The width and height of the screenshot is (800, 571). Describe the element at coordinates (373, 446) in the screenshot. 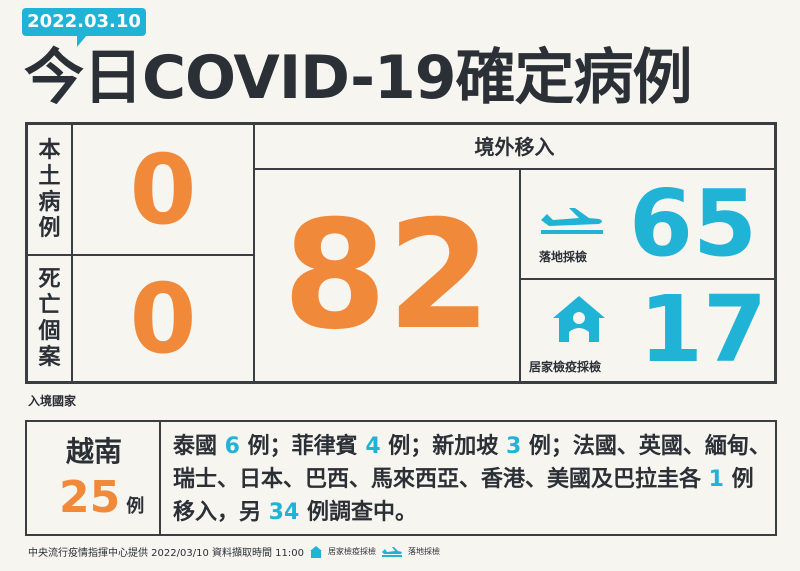

I see `country-count: 4` at that location.